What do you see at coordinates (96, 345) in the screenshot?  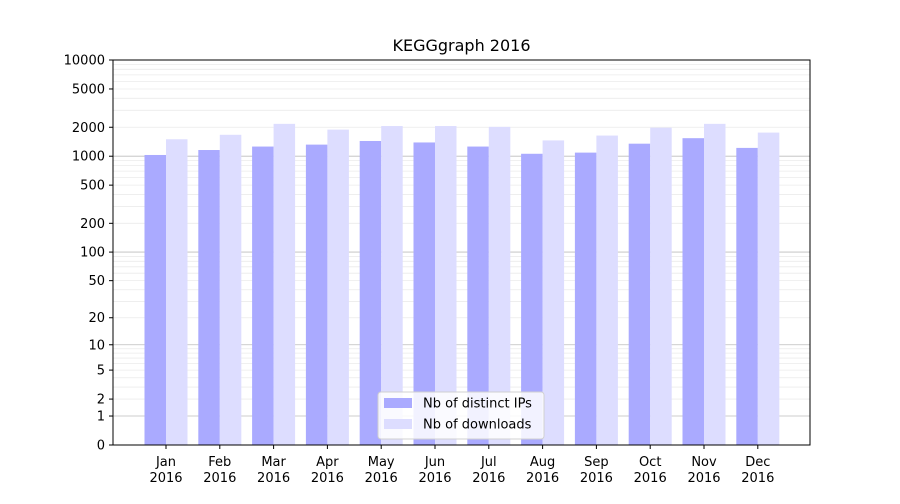 I see `y-tick-label: 10` at bounding box center [96, 345].